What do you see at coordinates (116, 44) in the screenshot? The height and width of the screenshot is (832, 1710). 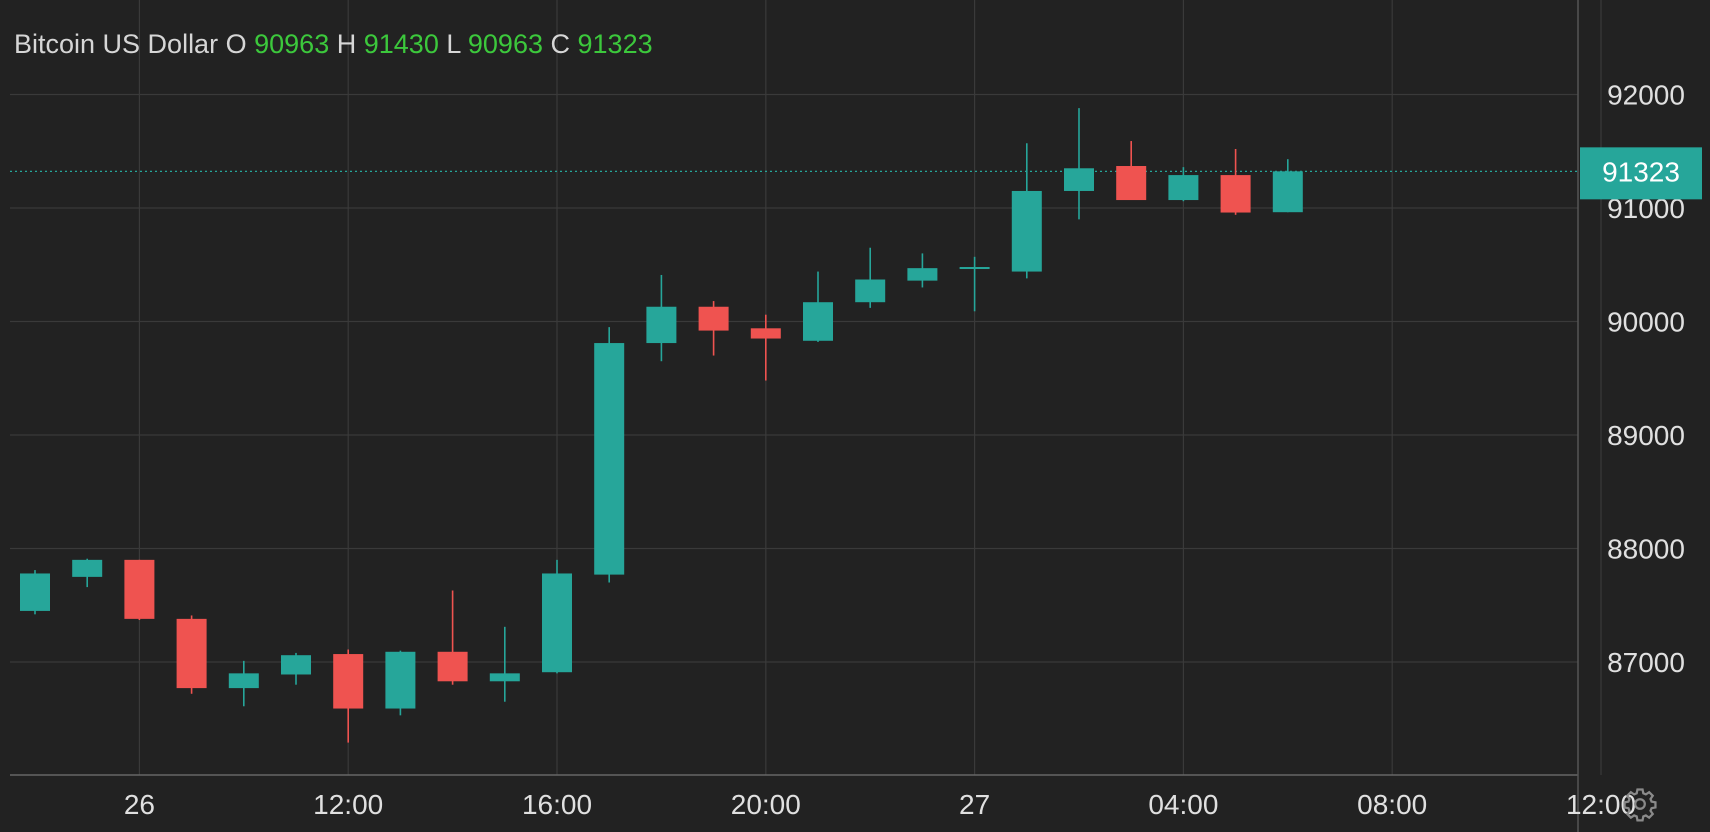 I see `legend-symbol: Bitcoin US Dollar` at bounding box center [116, 44].